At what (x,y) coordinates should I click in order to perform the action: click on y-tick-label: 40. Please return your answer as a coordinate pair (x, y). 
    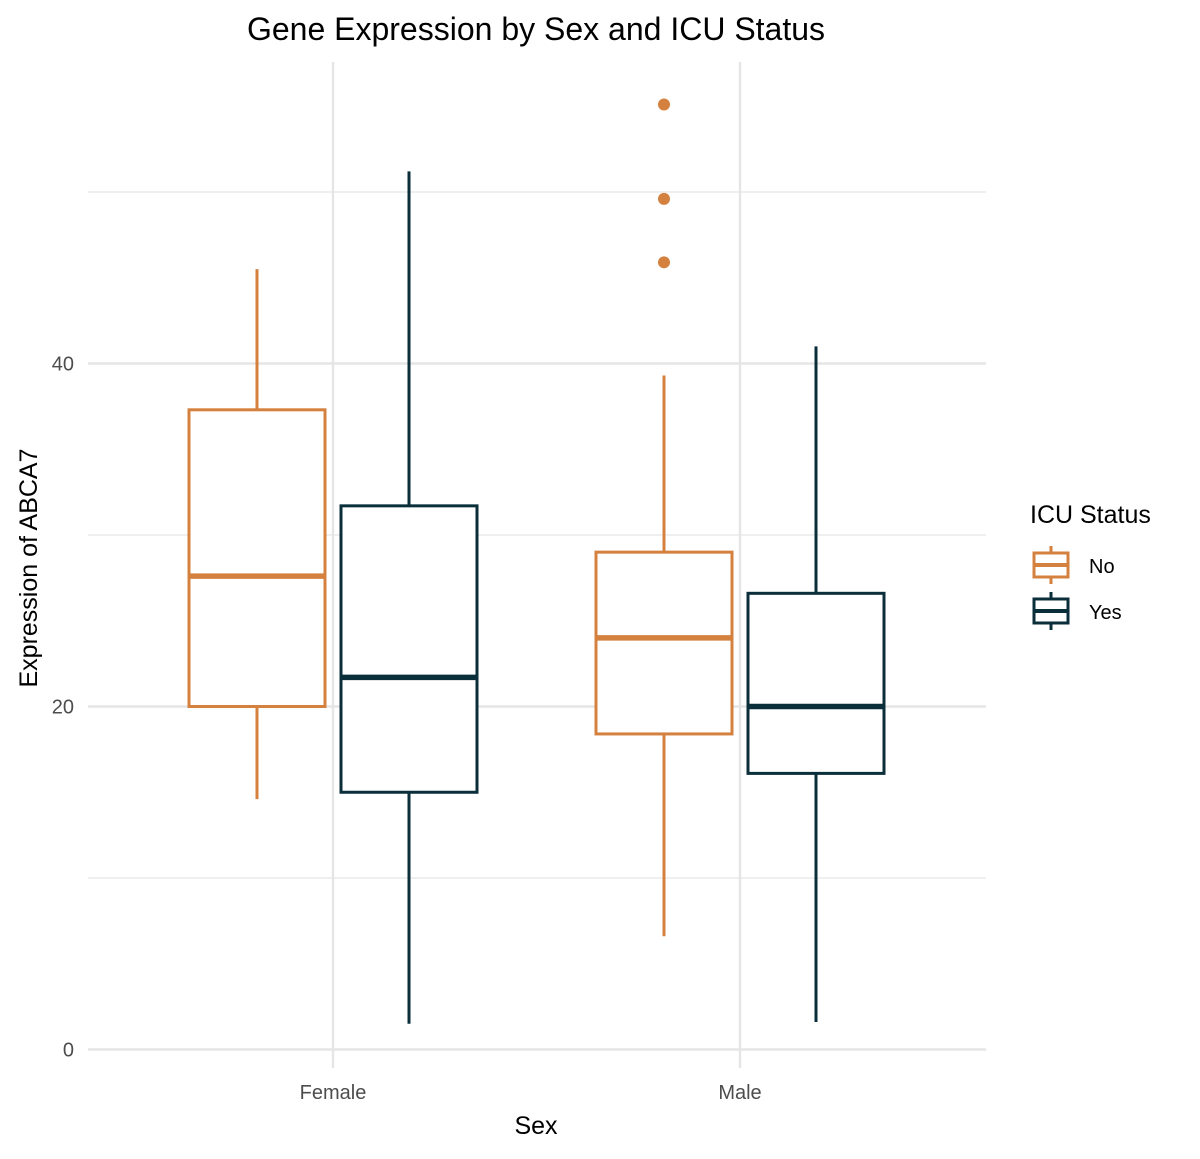
    Looking at the image, I should click on (63, 365).